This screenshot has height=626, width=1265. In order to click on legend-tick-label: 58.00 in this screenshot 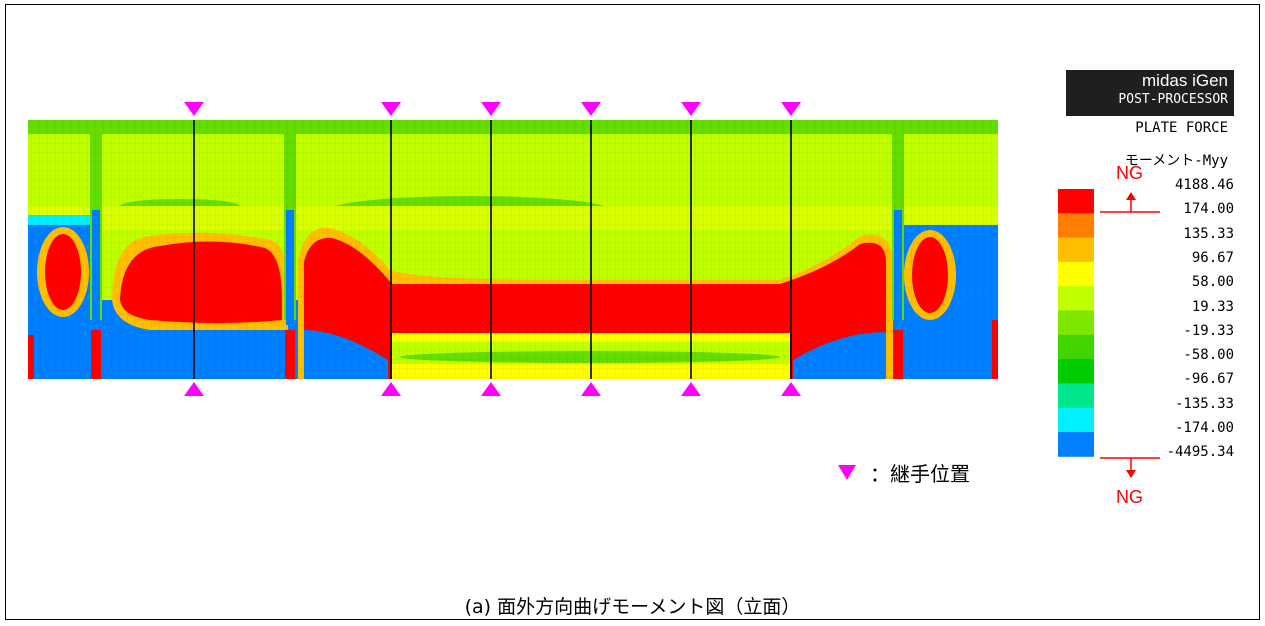, I will do `click(1212, 282)`.